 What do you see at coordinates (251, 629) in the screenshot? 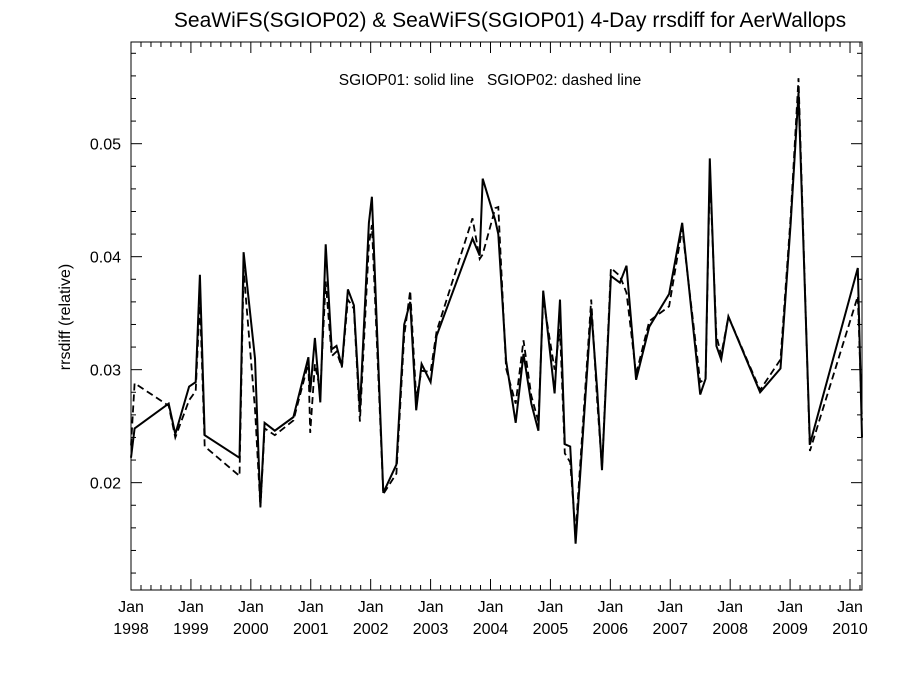
I see `x-tick-label-year: 2000` at bounding box center [251, 629].